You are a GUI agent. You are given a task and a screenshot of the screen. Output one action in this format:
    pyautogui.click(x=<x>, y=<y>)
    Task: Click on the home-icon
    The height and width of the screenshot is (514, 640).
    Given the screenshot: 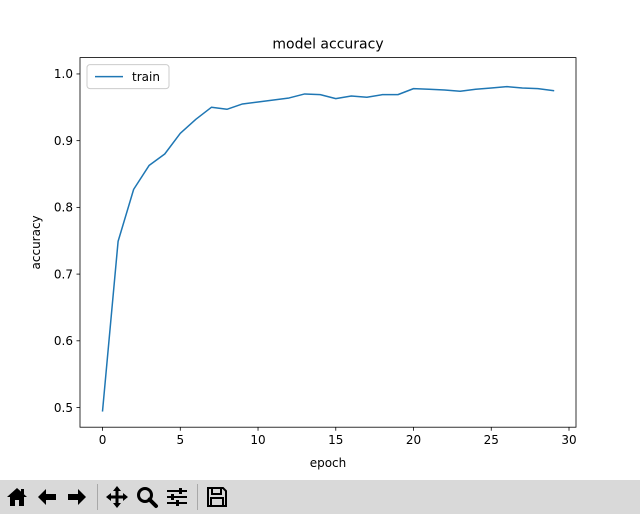 What is the action you would take?
    pyautogui.click(x=17, y=497)
    